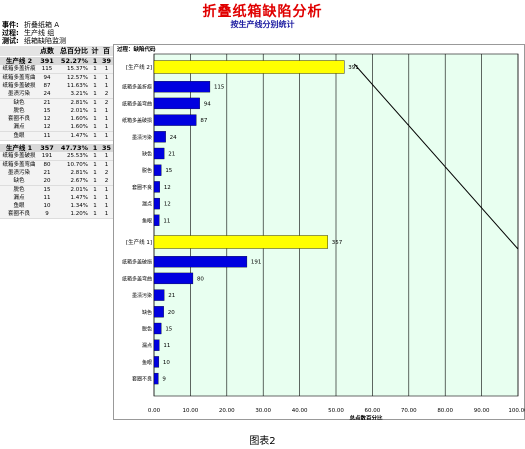 This screenshot has width=525, height=449. I want to click on x-tick-label: 80.00, so click(445, 411).